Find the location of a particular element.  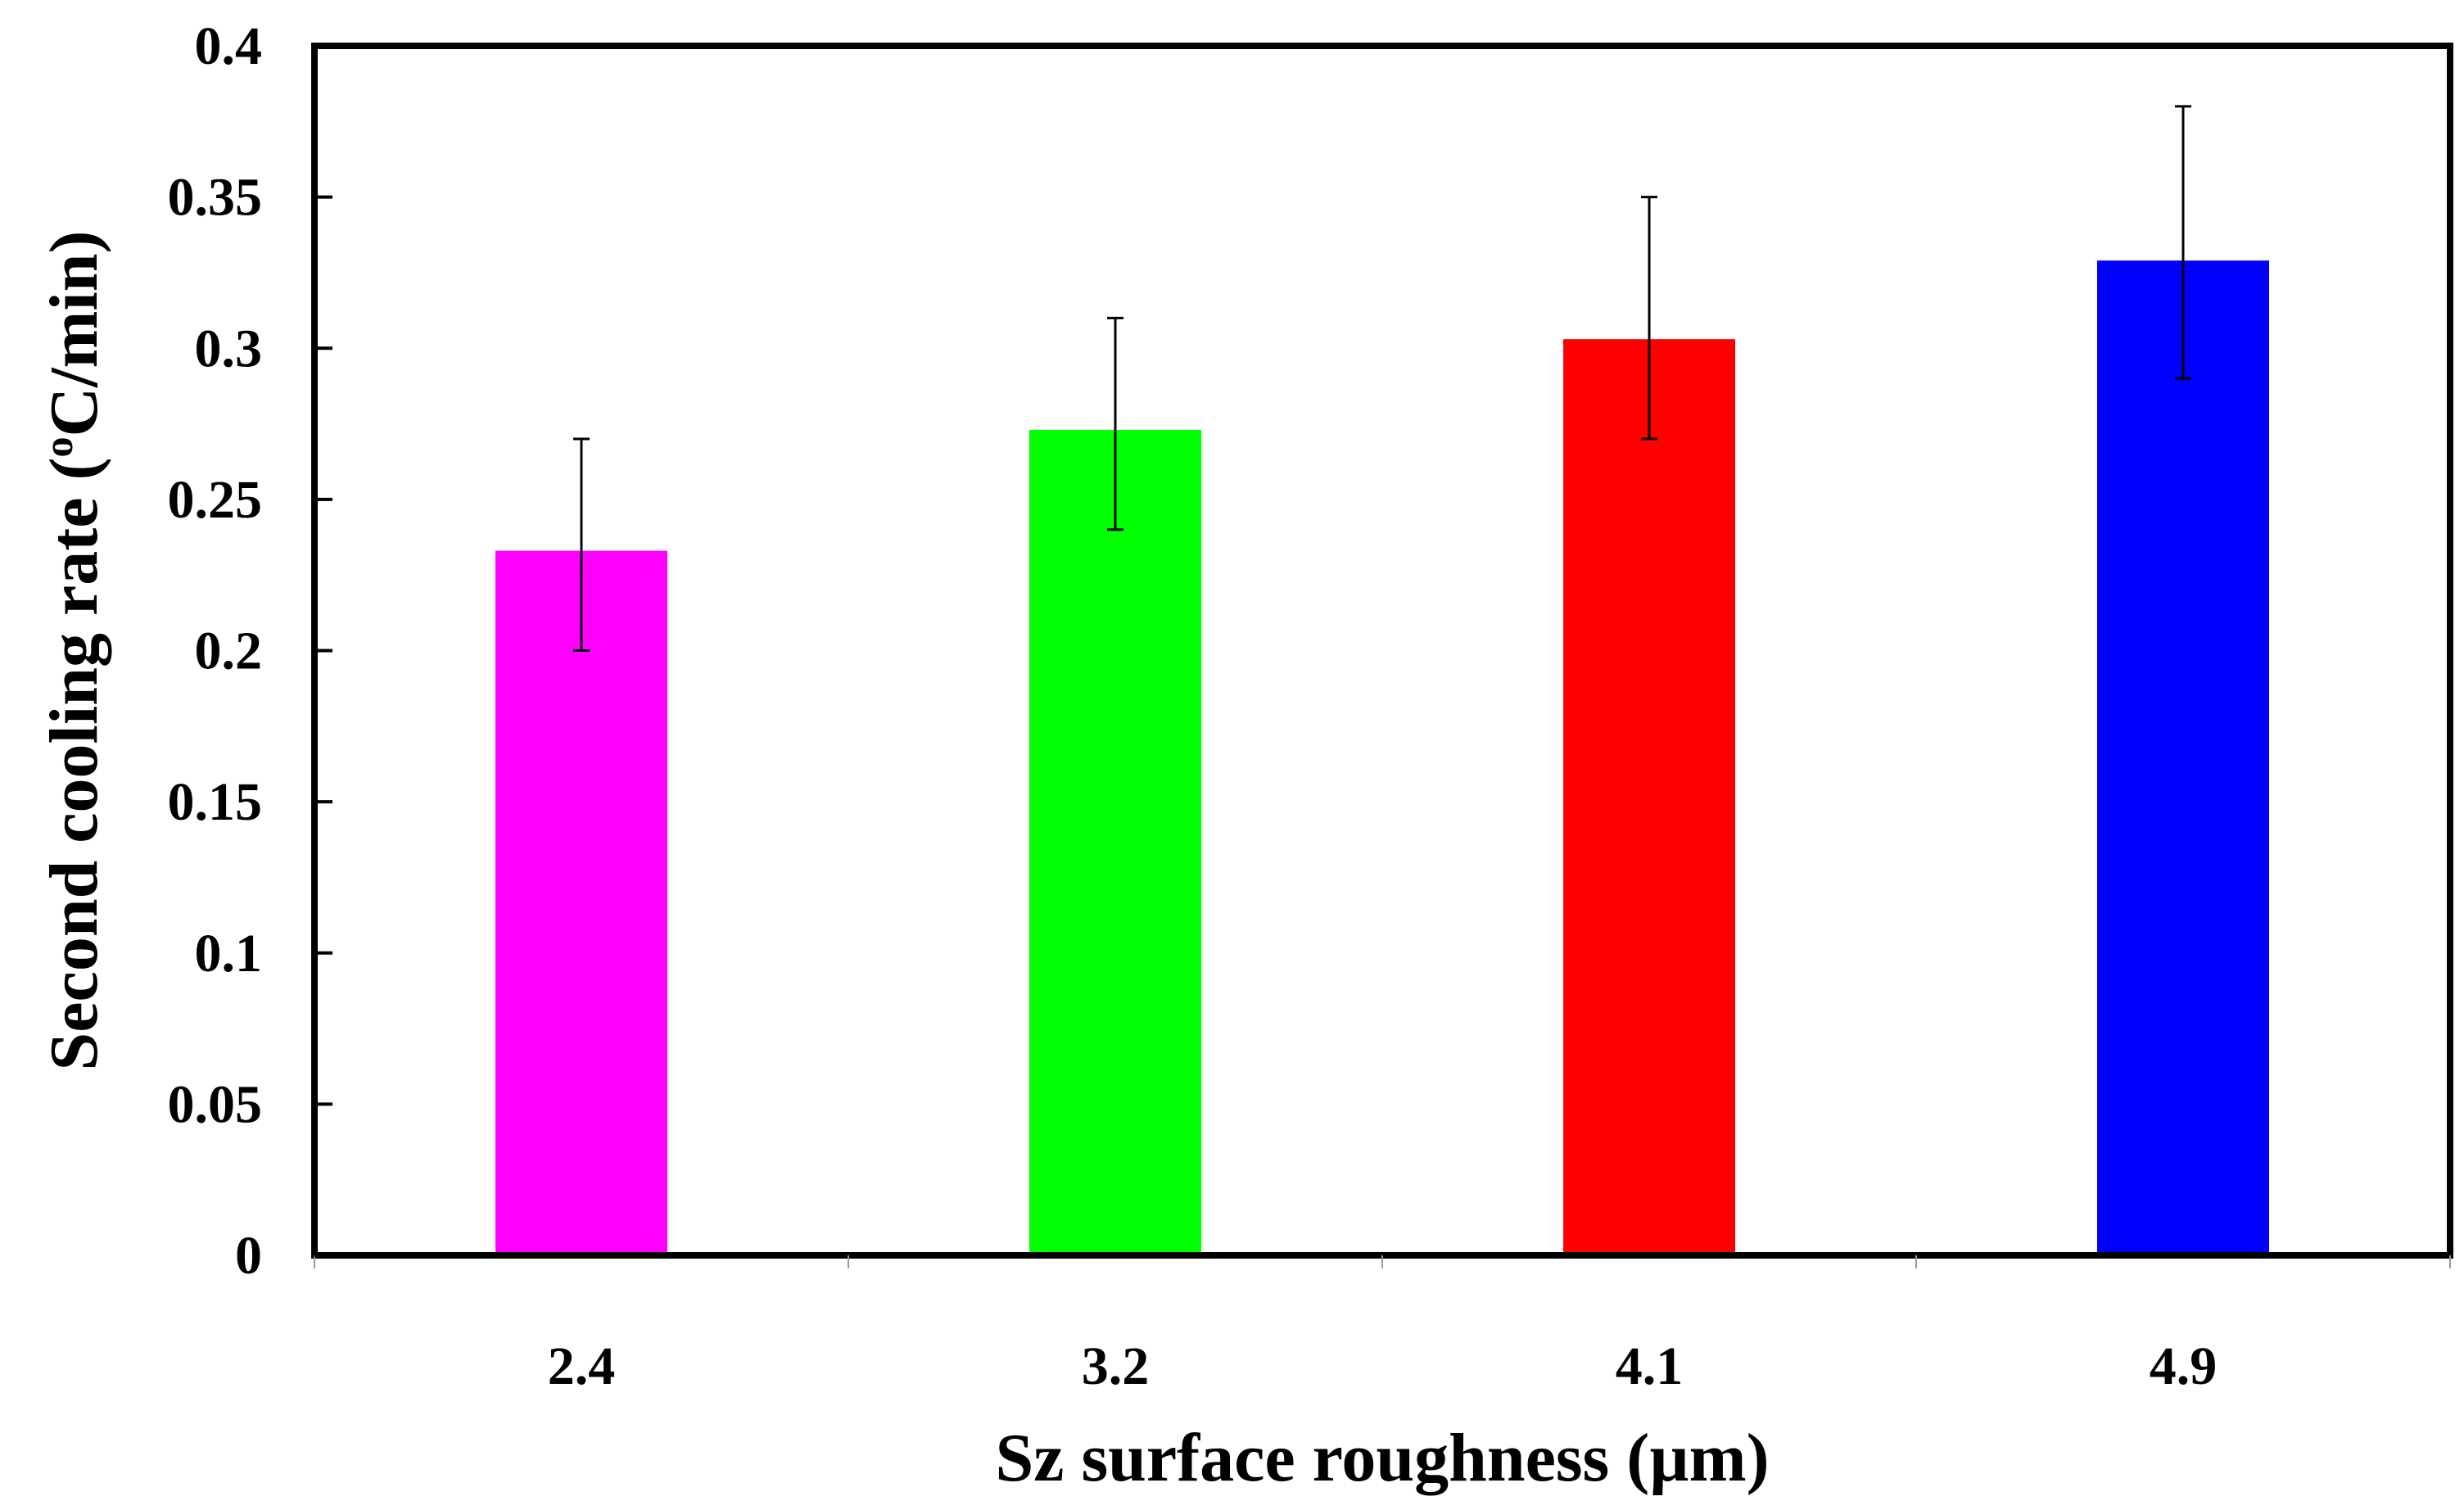

bar-2.4 is located at coordinates (581, 903).